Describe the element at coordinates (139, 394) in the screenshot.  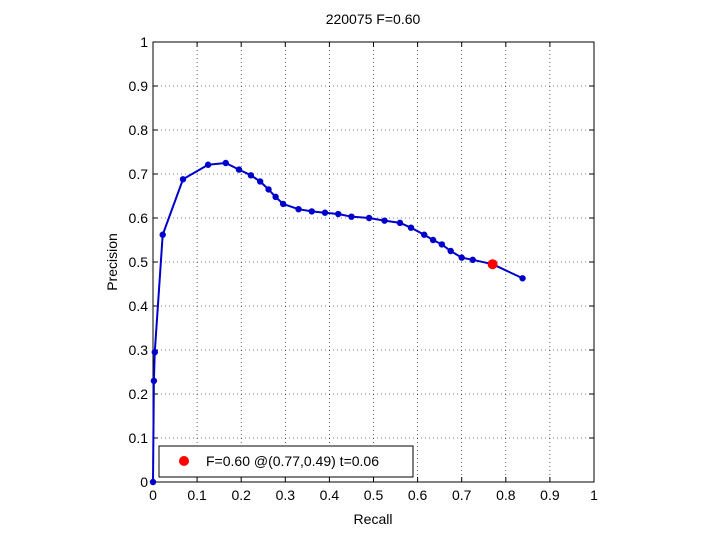
I see `y-tick-label: 0.2` at that location.